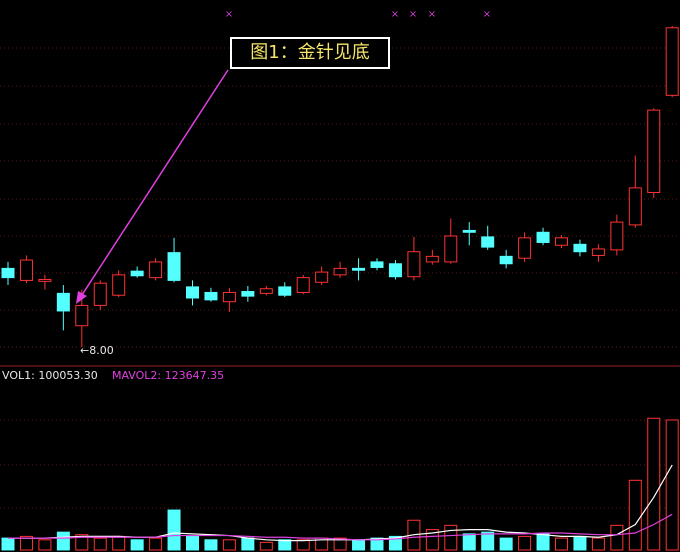 The height and width of the screenshot is (554, 683). What do you see at coordinates (81, 297) in the screenshot?
I see `annotation-arrowhead` at bounding box center [81, 297].